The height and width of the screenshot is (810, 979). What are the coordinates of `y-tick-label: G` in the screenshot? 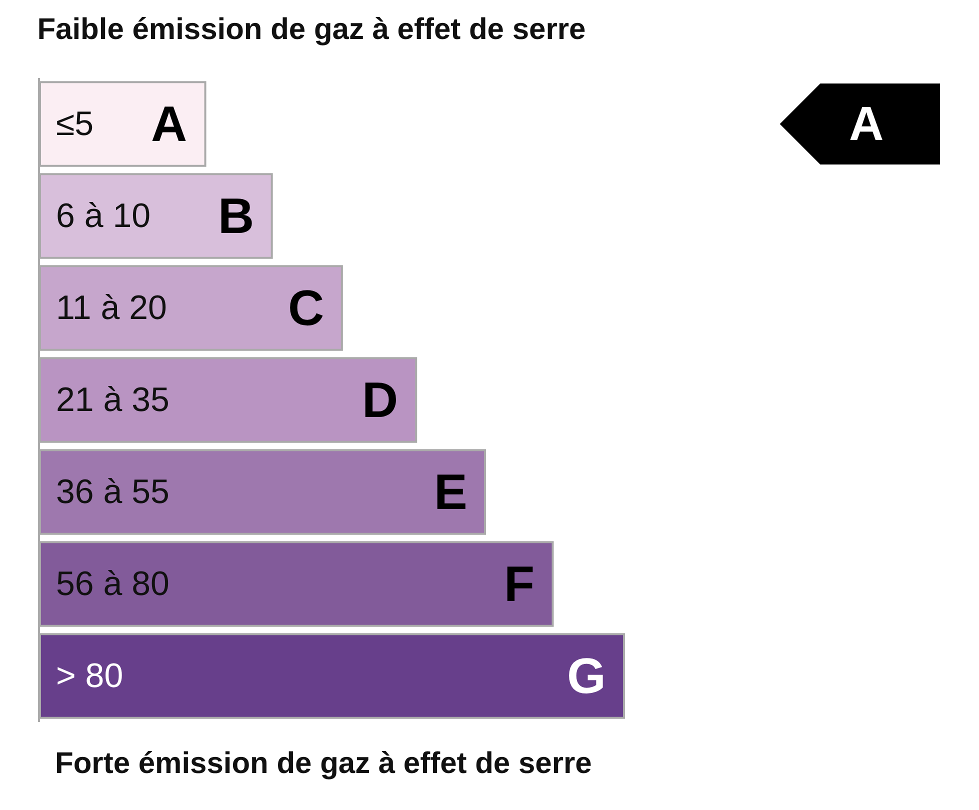 It's located at (586, 676).